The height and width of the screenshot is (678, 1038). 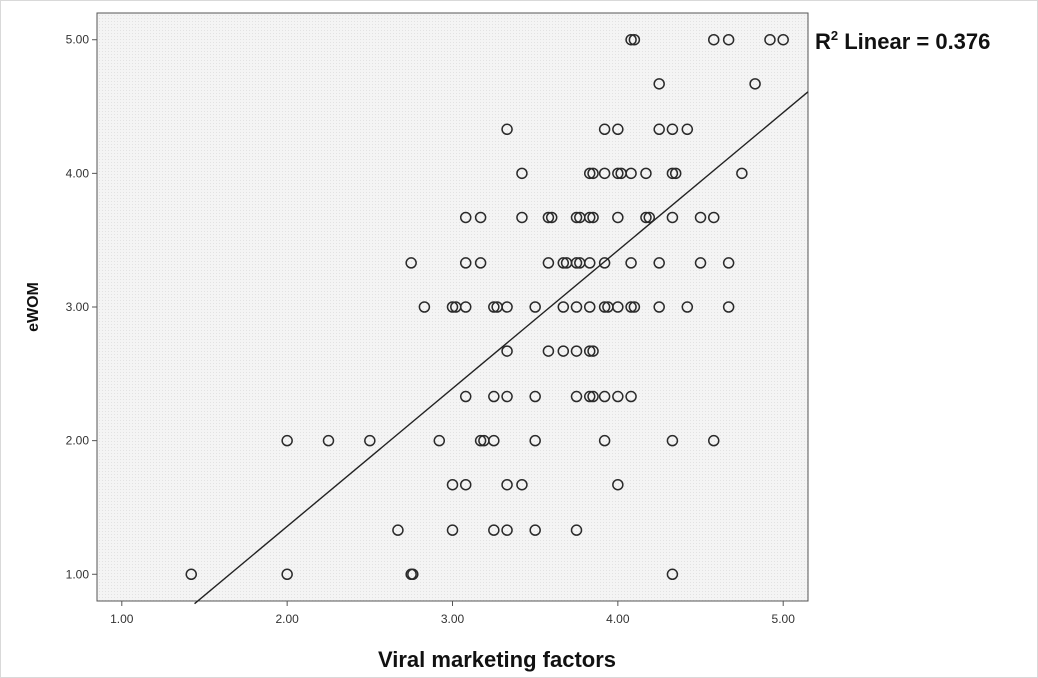 I want to click on x-tick-label: 1.00, so click(x=122, y=619).